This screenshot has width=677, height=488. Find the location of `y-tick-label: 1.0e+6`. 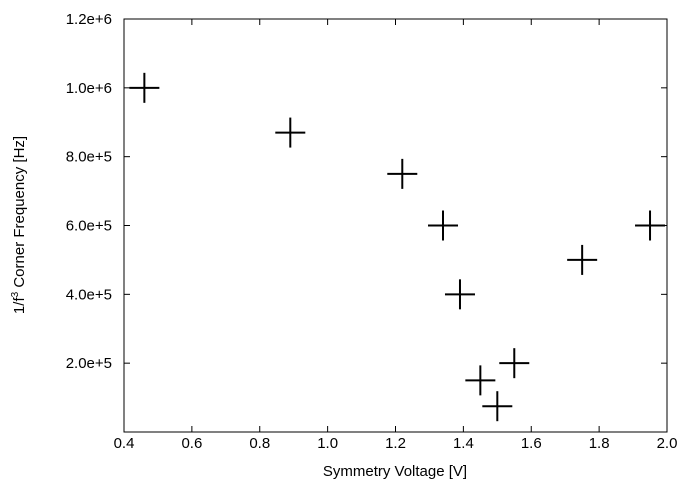

y-tick-label: 1.0e+6 is located at coordinates (89, 88).